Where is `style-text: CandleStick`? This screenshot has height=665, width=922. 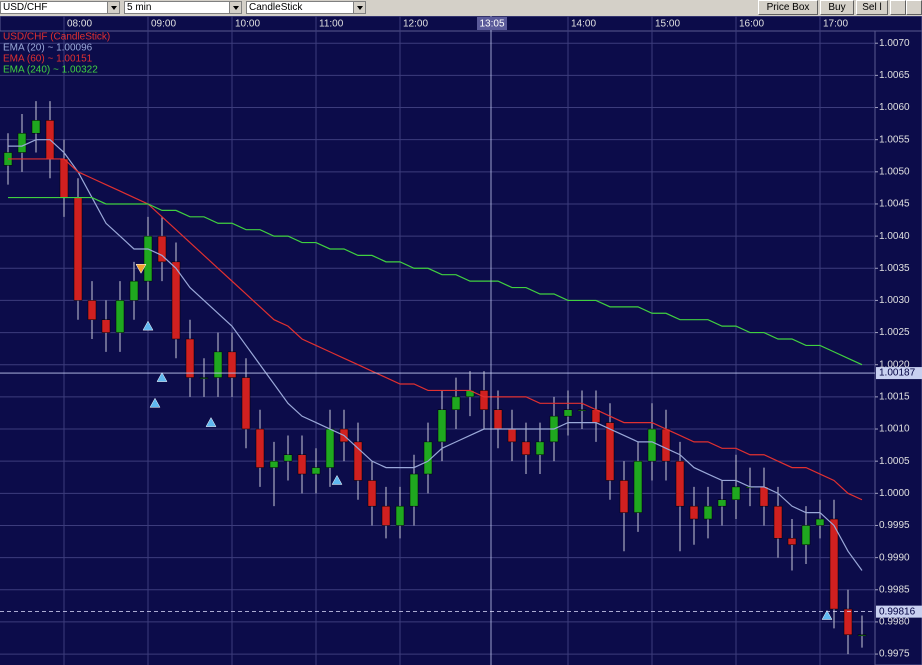
style-text: CandleStick is located at coordinates (276, 7).